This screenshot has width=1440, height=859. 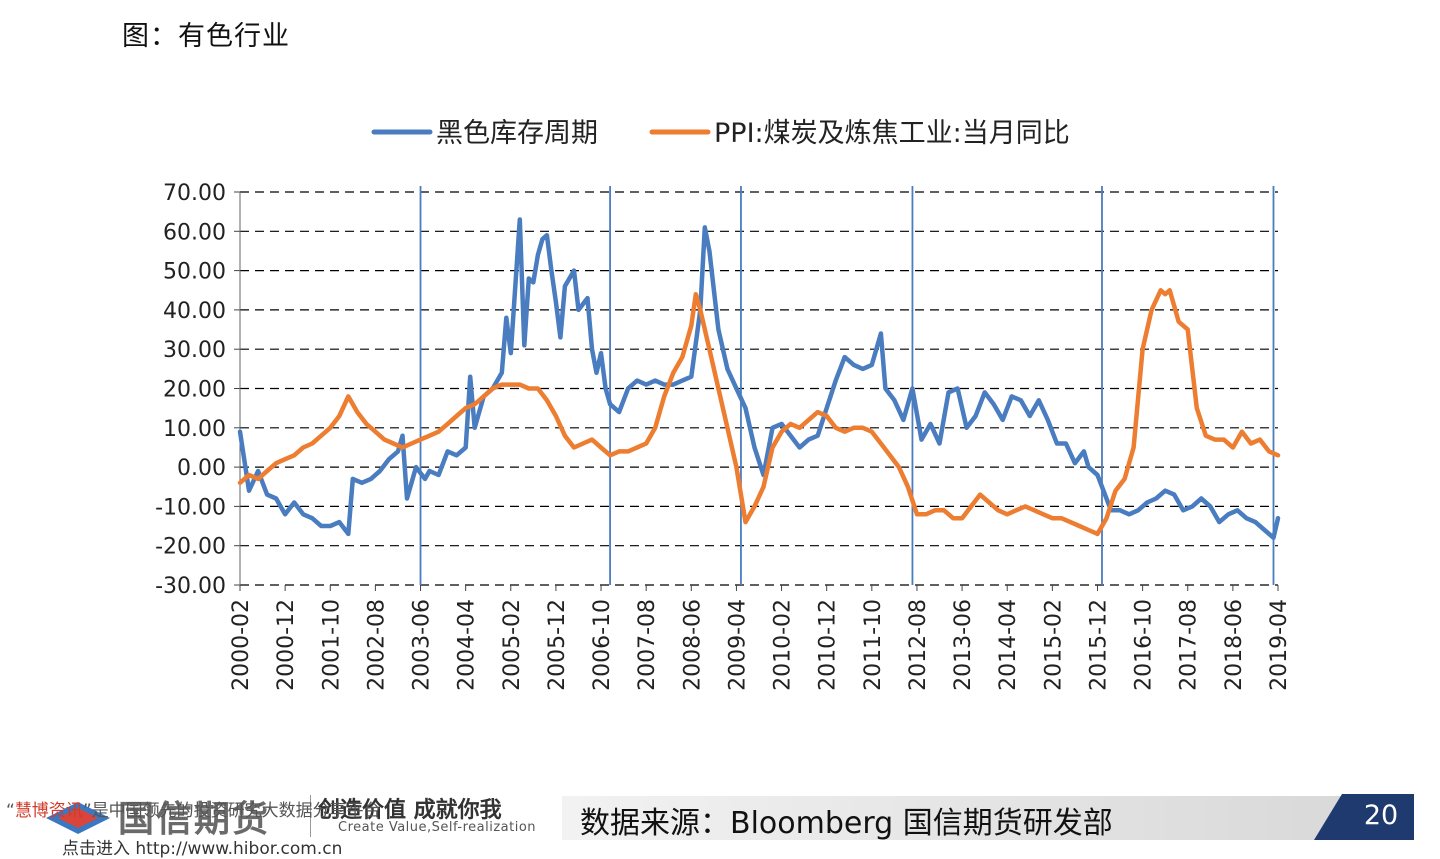 What do you see at coordinates (517, 133) in the screenshot?
I see `legend-label-1: 黑色库存周期` at bounding box center [517, 133].